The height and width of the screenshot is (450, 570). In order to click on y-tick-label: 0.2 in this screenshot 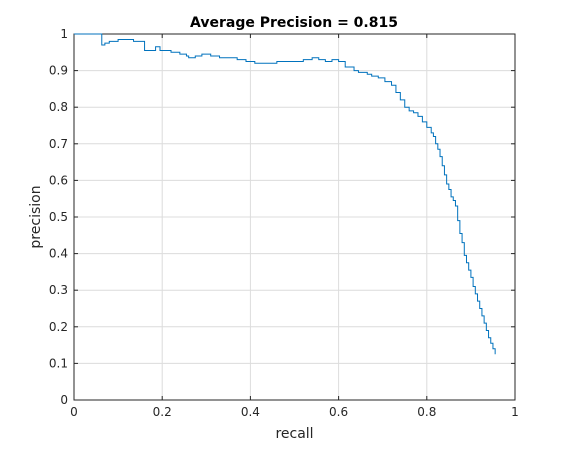, I will do `click(58, 327)`.